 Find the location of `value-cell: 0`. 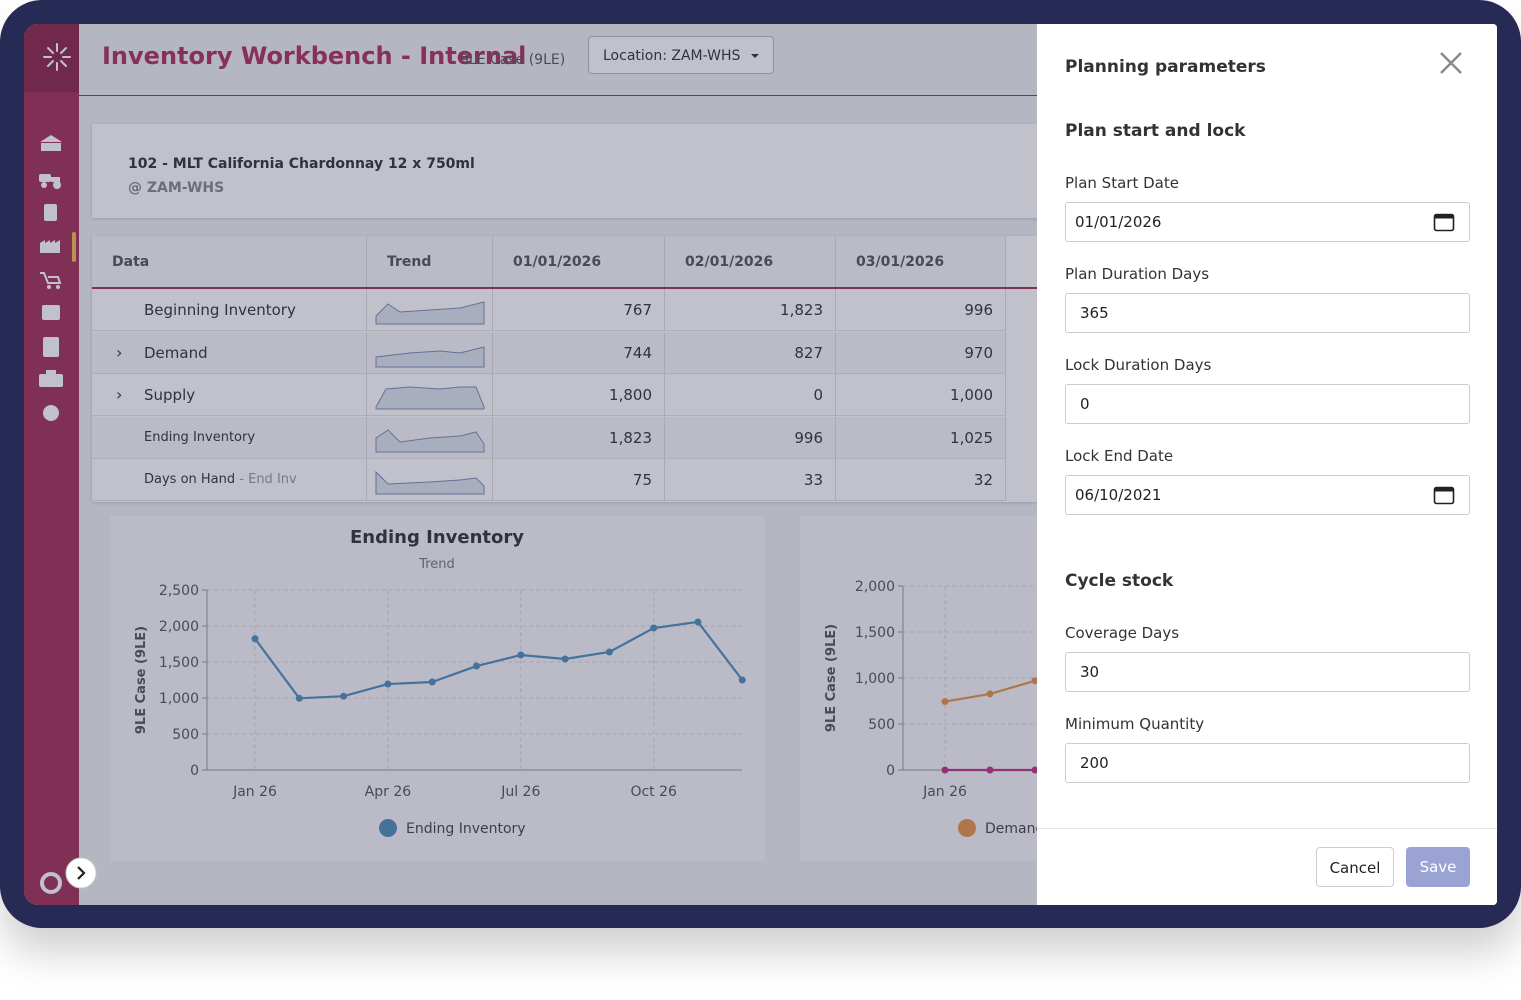

value-cell: 0 is located at coordinates (750, 395).